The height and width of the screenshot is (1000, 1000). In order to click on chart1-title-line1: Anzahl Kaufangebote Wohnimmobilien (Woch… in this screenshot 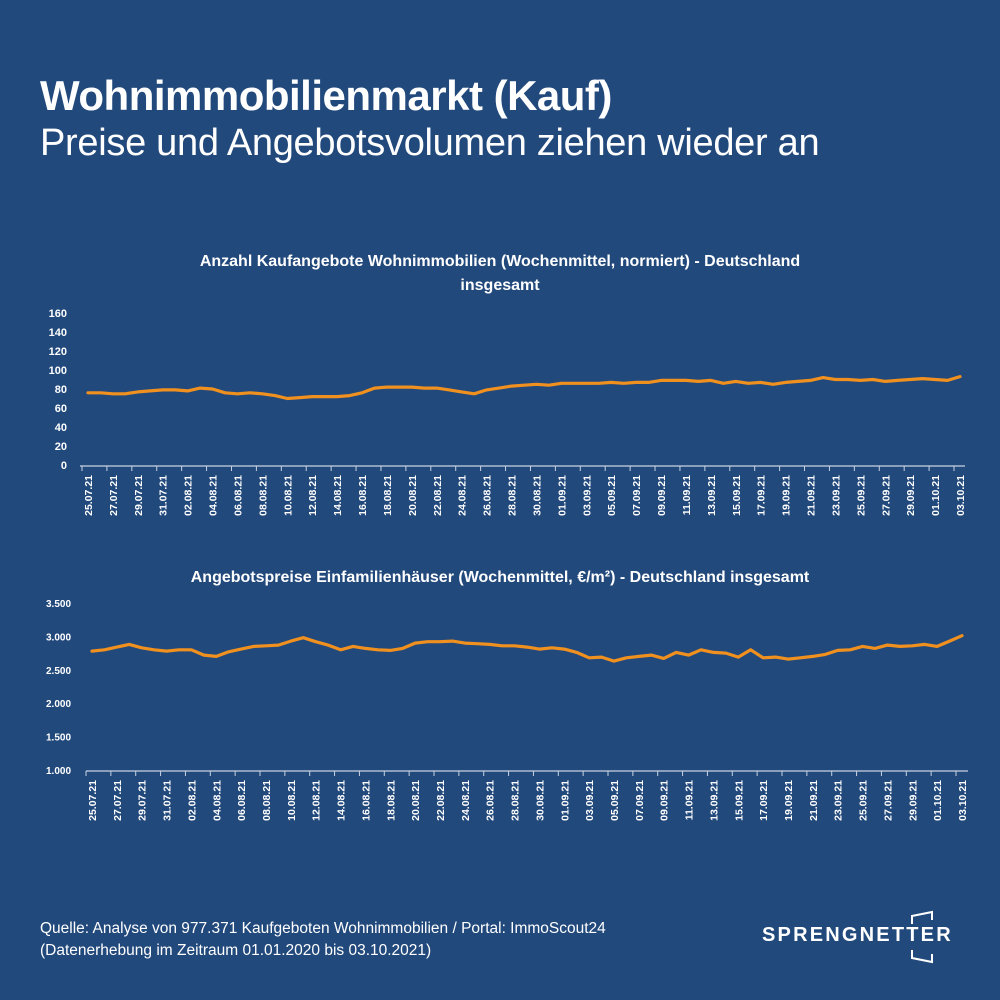, I will do `click(500, 261)`.